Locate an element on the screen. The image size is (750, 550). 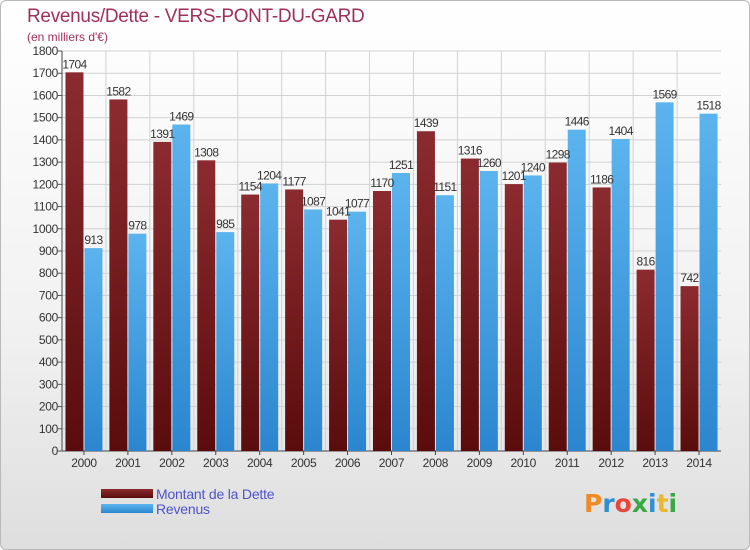
x-tick-label: 2003 is located at coordinates (216, 463).